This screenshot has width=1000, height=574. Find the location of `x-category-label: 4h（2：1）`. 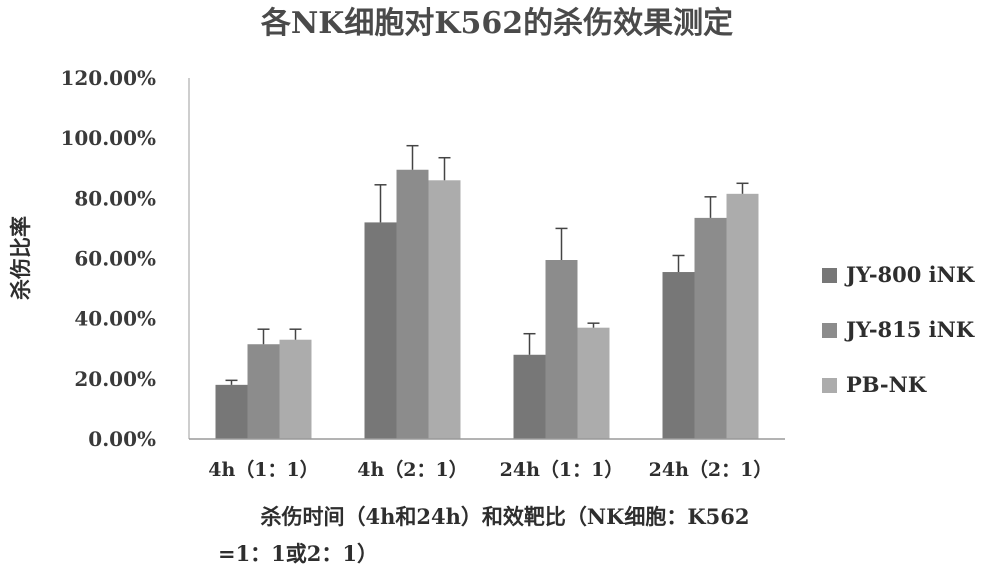

x-category-label: 4h（2：1） is located at coordinates (412, 469).